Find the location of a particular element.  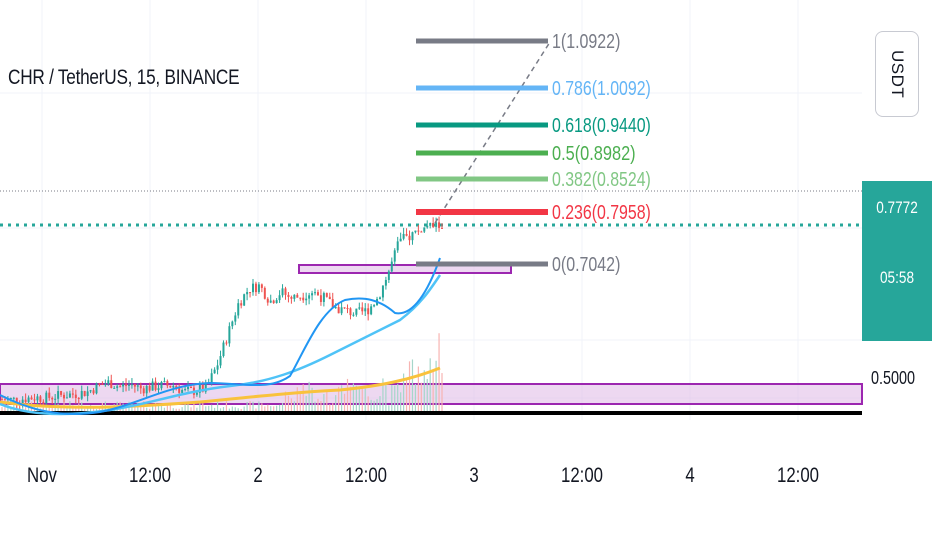

x-tick-label: 3 is located at coordinates (474, 475).